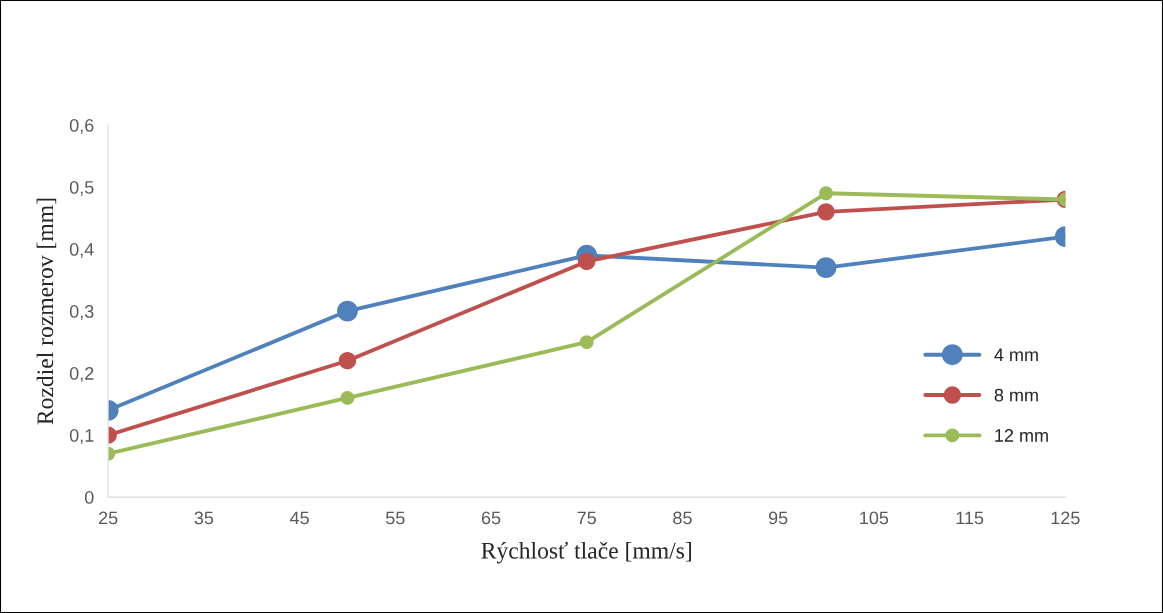 The width and height of the screenshot is (1163, 613). Describe the element at coordinates (1021, 435) in the screenshot. I see `legend-label: 12 mm` at that location.